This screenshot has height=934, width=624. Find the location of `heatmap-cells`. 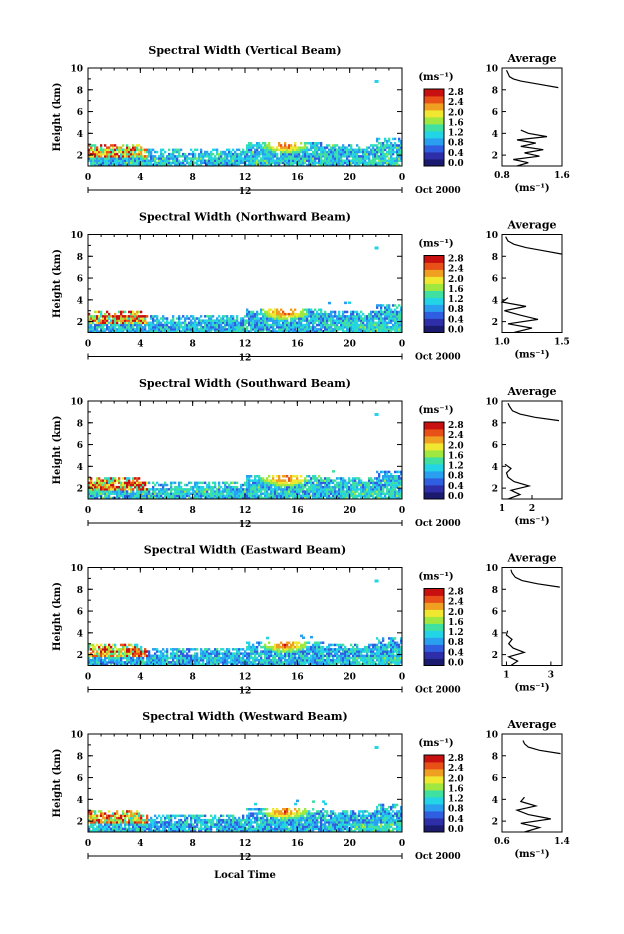

heatmap-cells is located at coordinates (245, 289).